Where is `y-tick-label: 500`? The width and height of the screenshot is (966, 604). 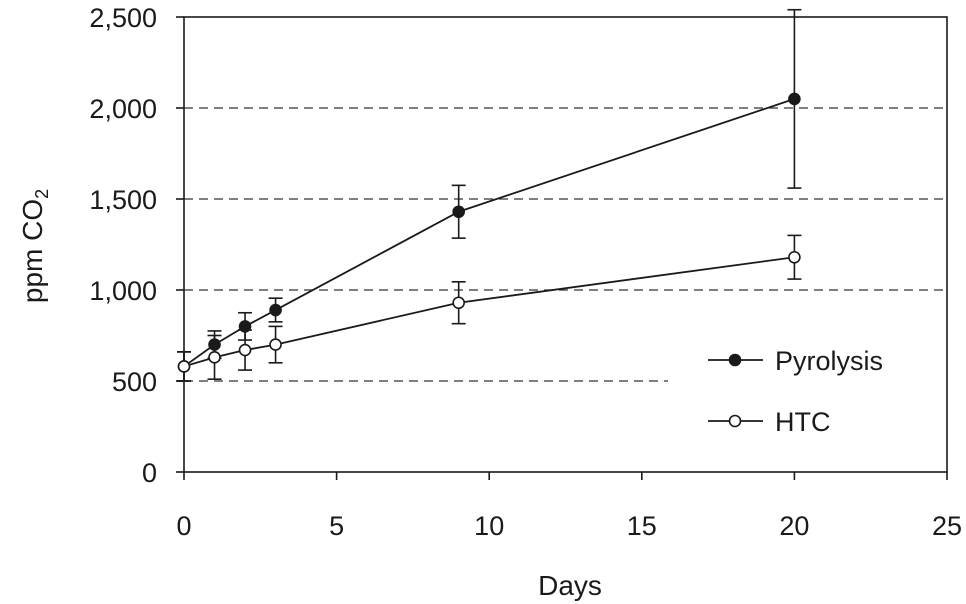 y-tick-label: 500 is located at coordinates (134, 382).